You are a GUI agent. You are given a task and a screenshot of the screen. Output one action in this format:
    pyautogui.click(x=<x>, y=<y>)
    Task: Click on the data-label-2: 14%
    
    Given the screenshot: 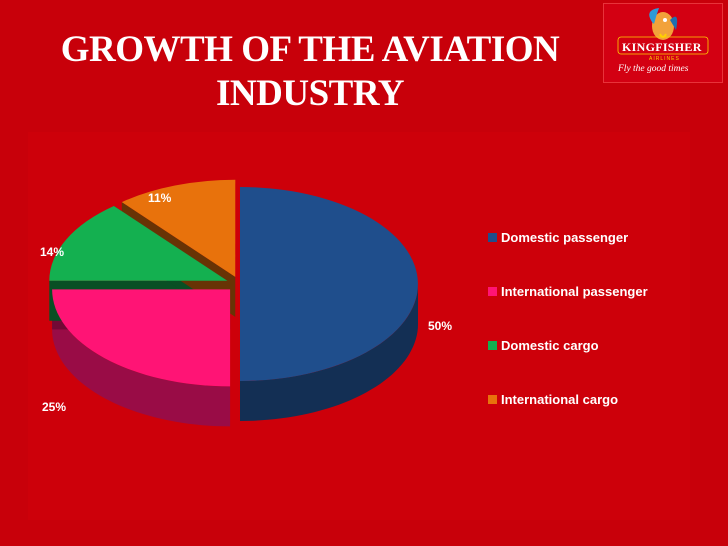 What is the action you would take?
    pyautogui.click(x=52, y=252)
    